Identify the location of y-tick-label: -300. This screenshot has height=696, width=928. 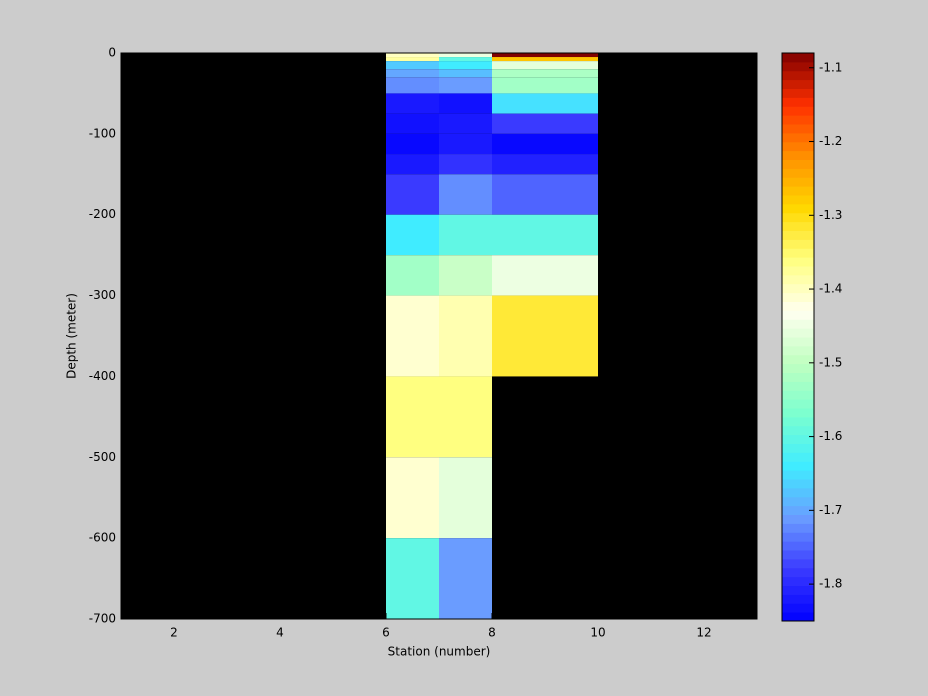
(102, 295).